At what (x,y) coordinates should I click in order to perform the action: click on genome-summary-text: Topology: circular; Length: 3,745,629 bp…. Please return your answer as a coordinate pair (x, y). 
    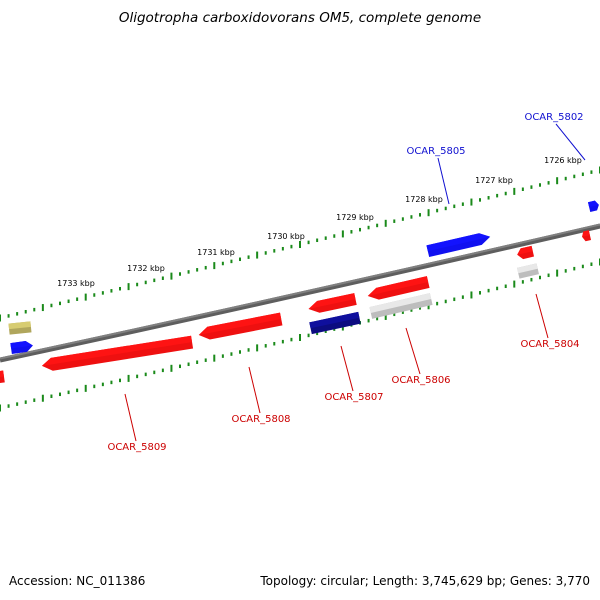
    Looking at the image, I should click on (425, 581).